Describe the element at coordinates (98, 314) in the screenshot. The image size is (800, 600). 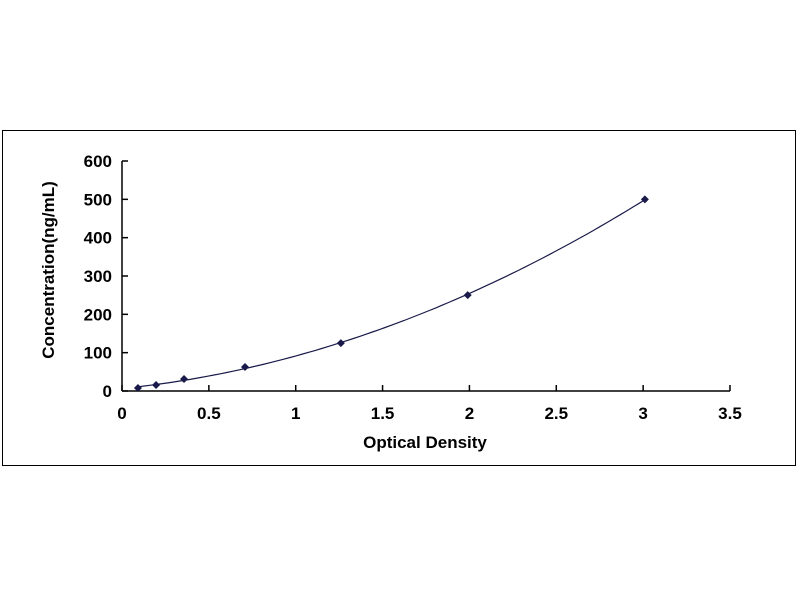
I see `y-tick-label: 200` at that location.